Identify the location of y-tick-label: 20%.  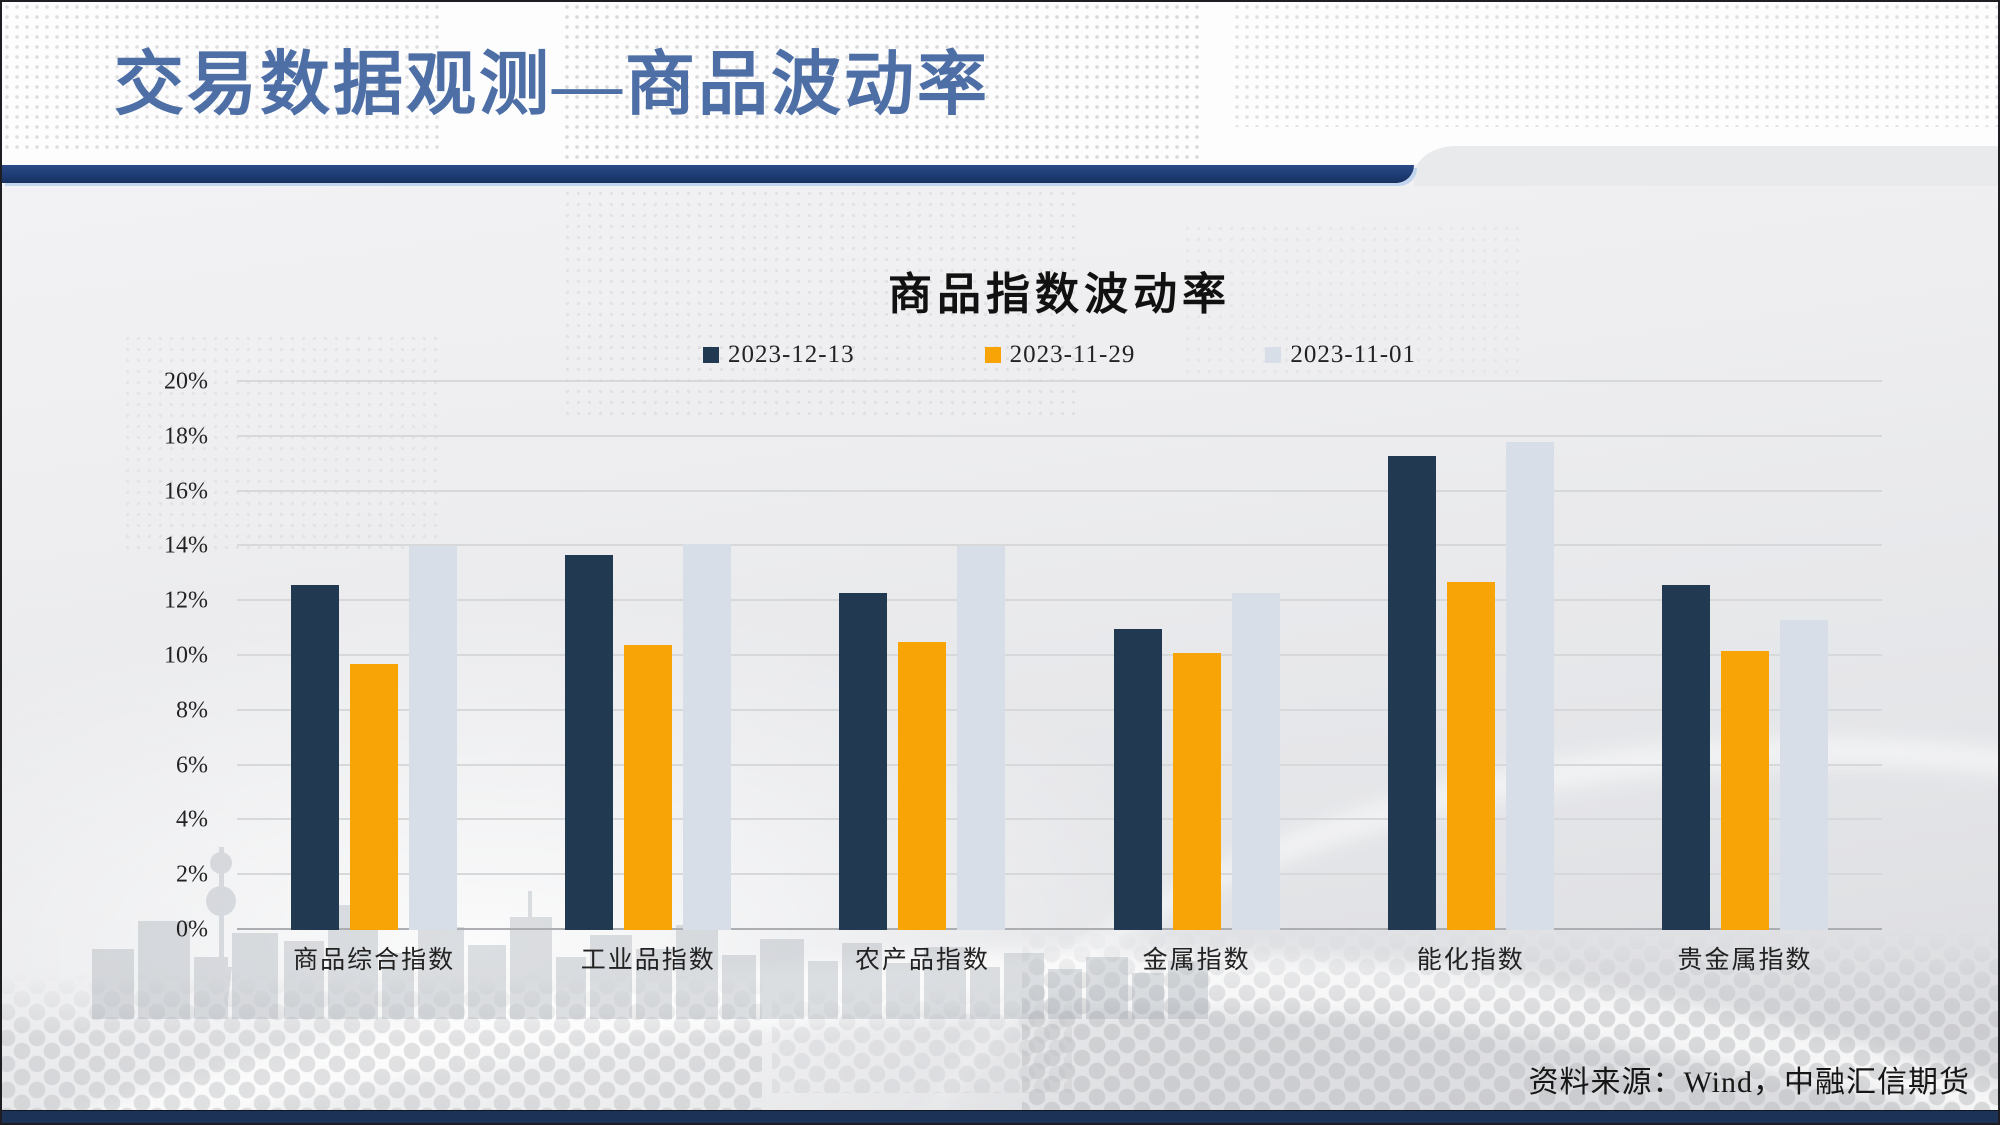
(186, 381).